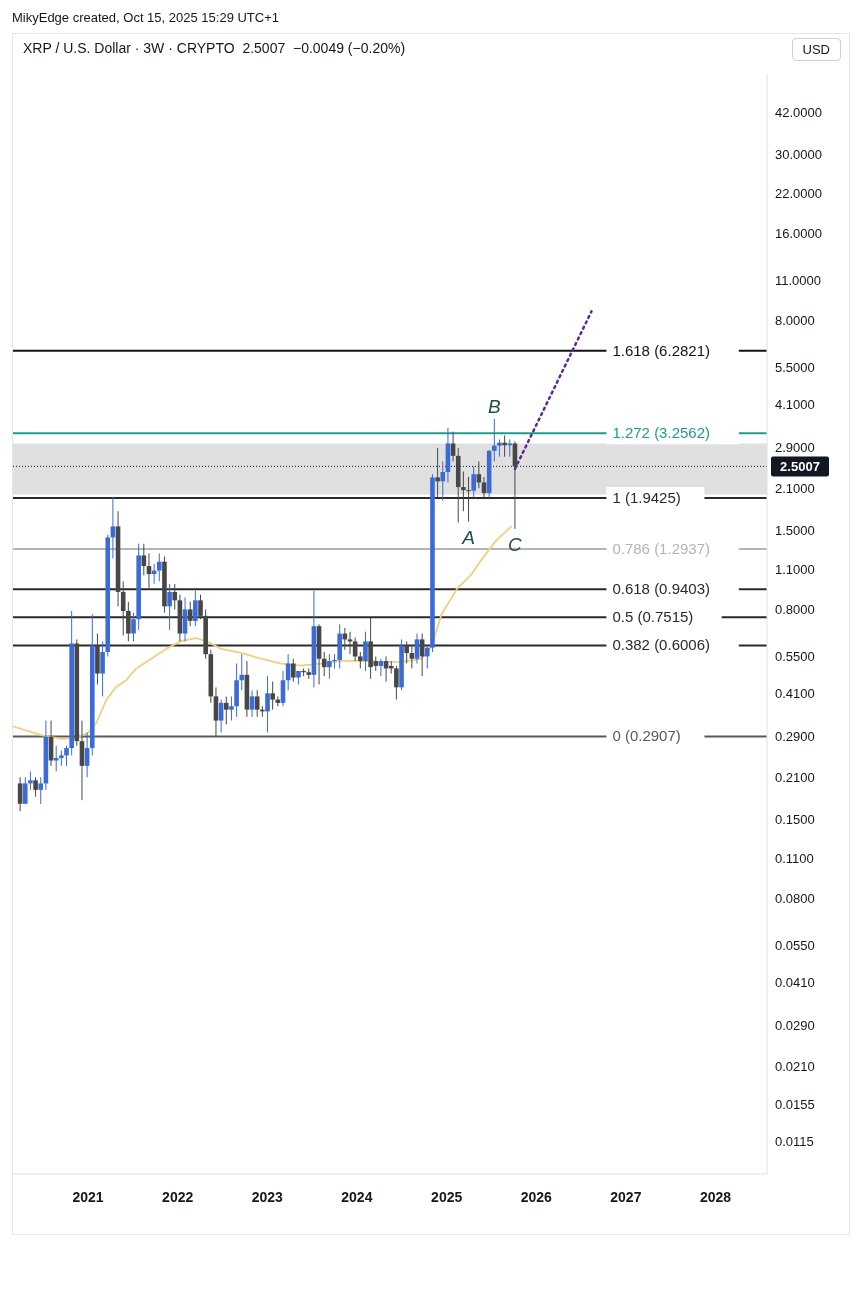 This screenshot has height=1297, width=860. What do you see at coordinates (468, 537) in the screenshot?
I see `annotation: A` at bounding box center [468, 537].